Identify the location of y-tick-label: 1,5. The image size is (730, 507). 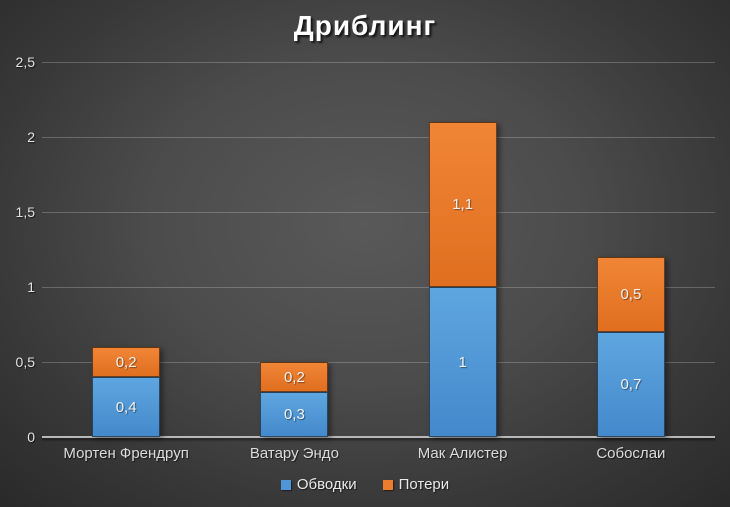
(25, 212).